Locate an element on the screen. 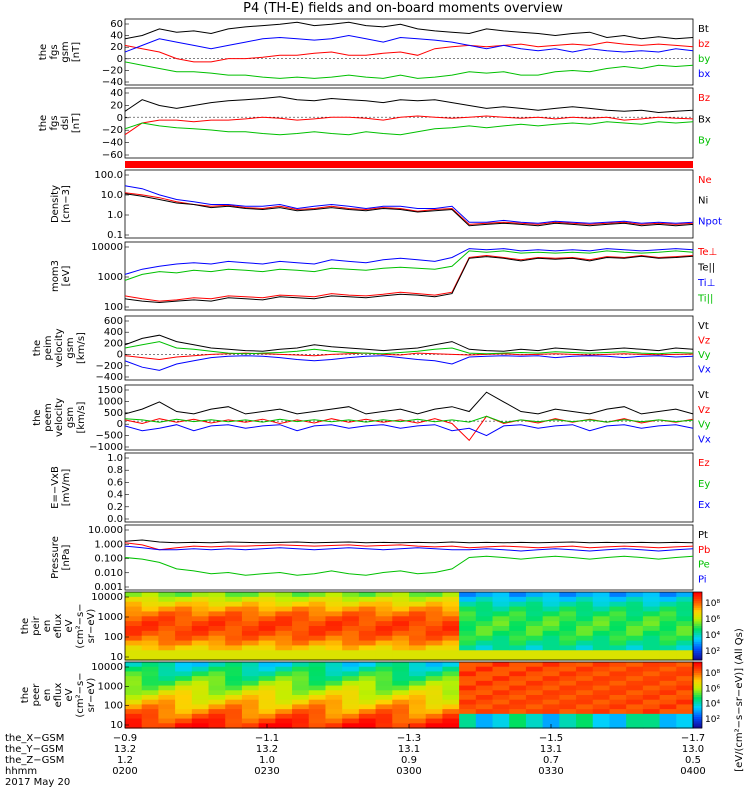  colorbar-tick-label: 10⁸ is located at coordinates (712, 674).